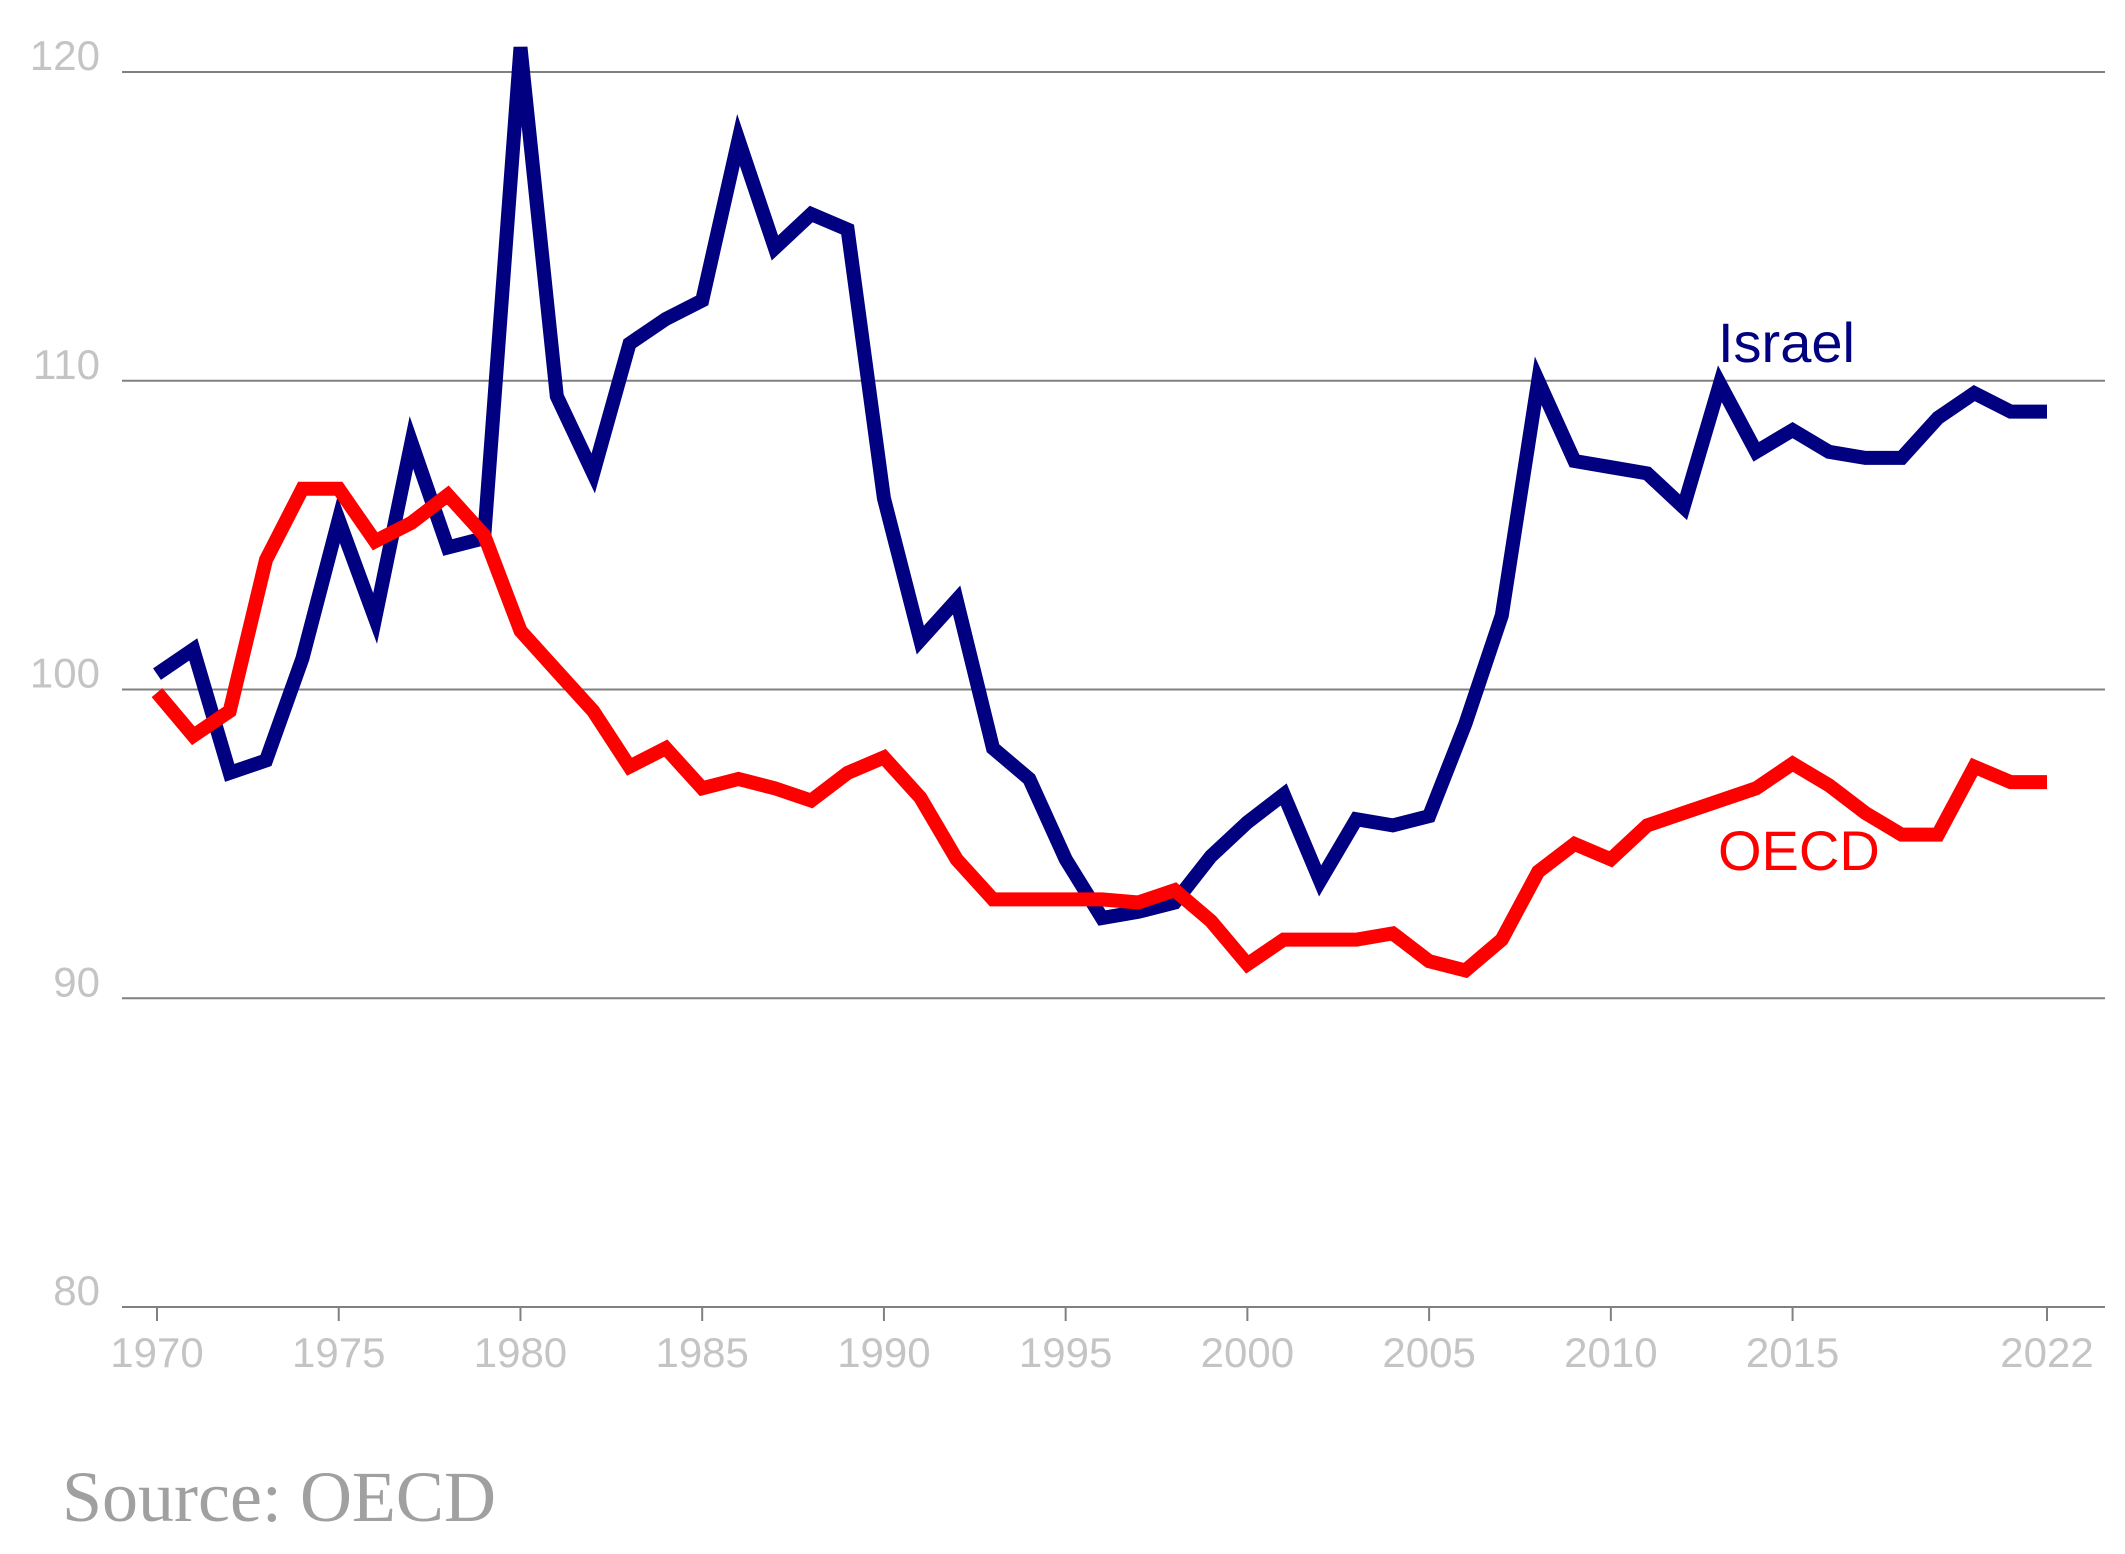 This screenshot has height=1554, width=2125. What do you see at coordinates (520, 1352) in the screenshot?
I see `x-tick-label: 1980` at bounding box center [520, 1352].